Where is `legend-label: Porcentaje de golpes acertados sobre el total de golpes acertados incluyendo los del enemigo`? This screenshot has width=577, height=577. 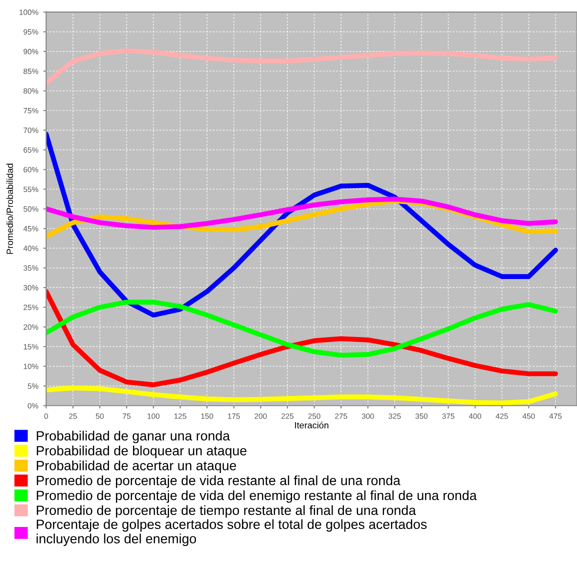 legend-label: Porcentaje de golpes acertados sobre el total de golpes acertados incluyendo los del enemigo is located at coordinates (231, 532).